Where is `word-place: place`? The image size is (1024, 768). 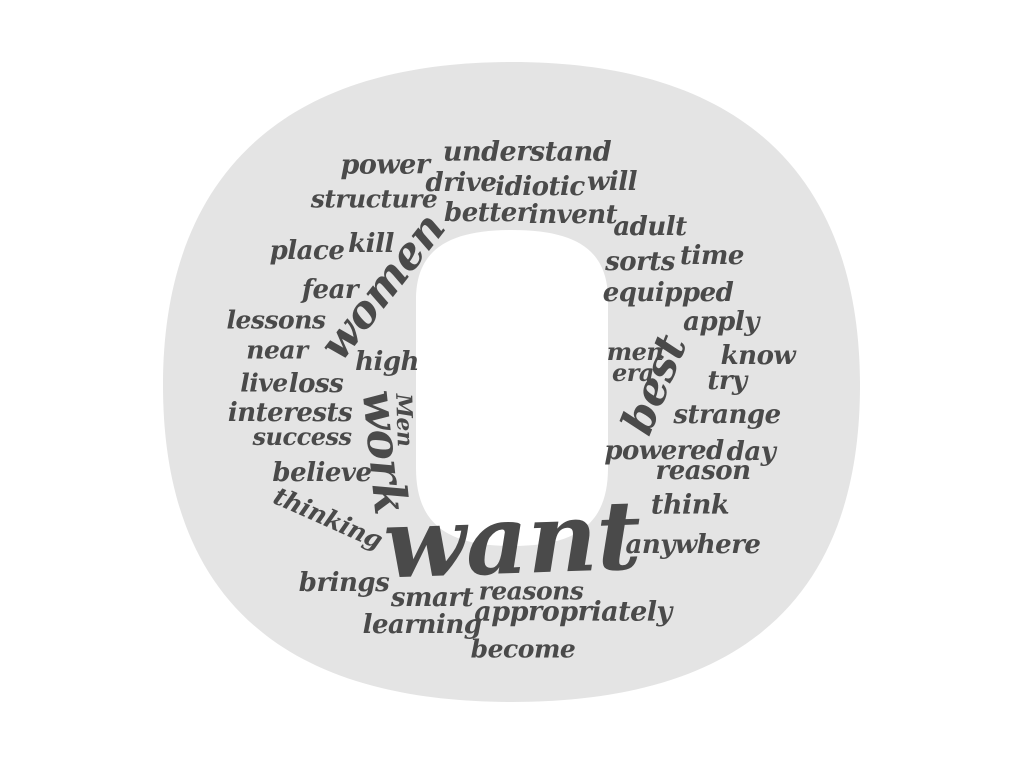 word-place: place is located at coordinates (307, 251).